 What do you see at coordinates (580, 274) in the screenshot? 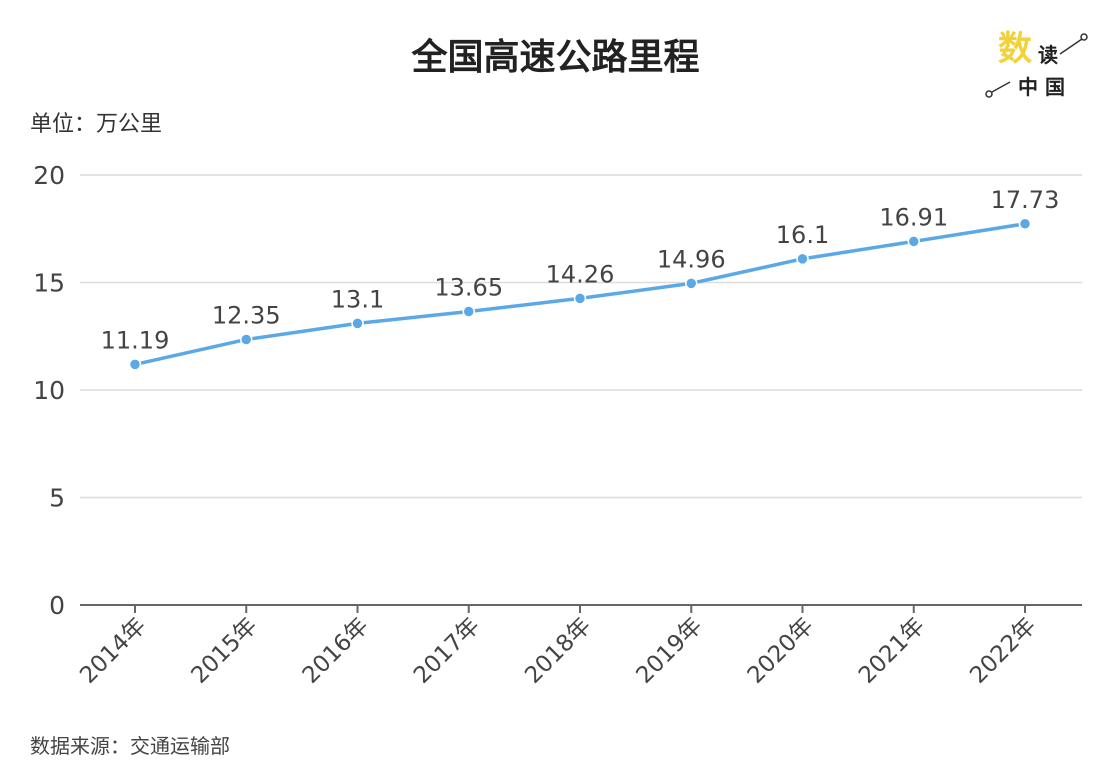
I see `data-label: 14.26` at bounding box center [580, 274].